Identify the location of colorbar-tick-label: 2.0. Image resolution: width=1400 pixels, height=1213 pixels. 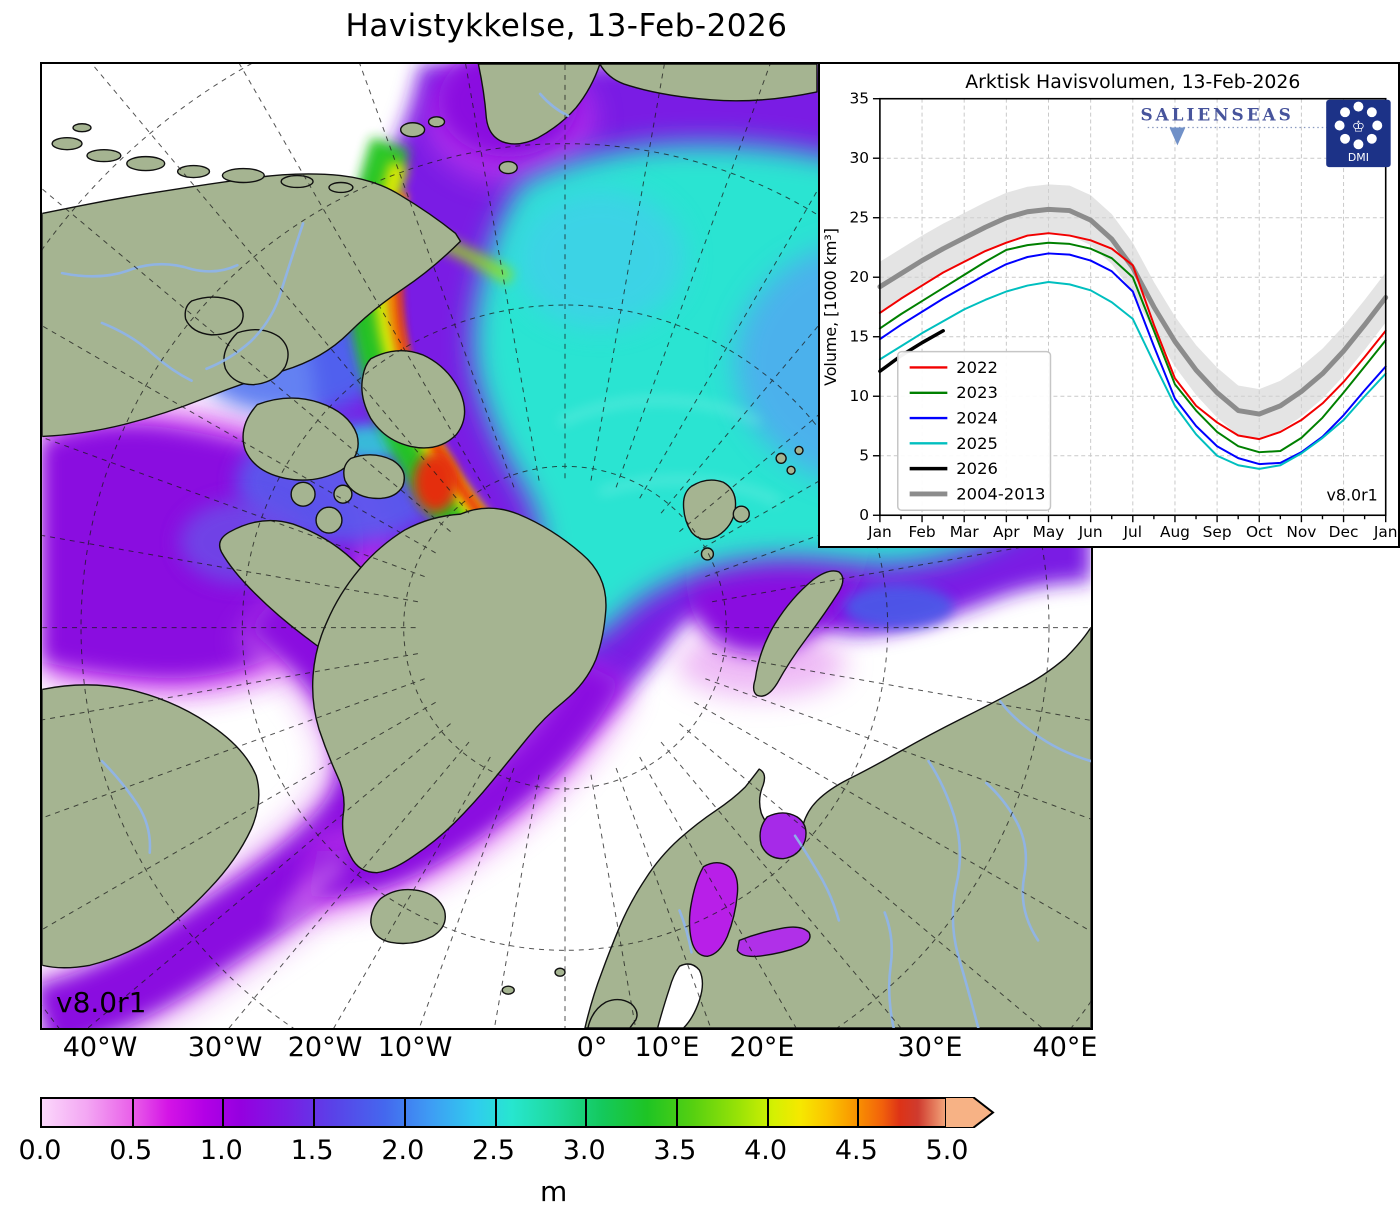
(403, 1150).